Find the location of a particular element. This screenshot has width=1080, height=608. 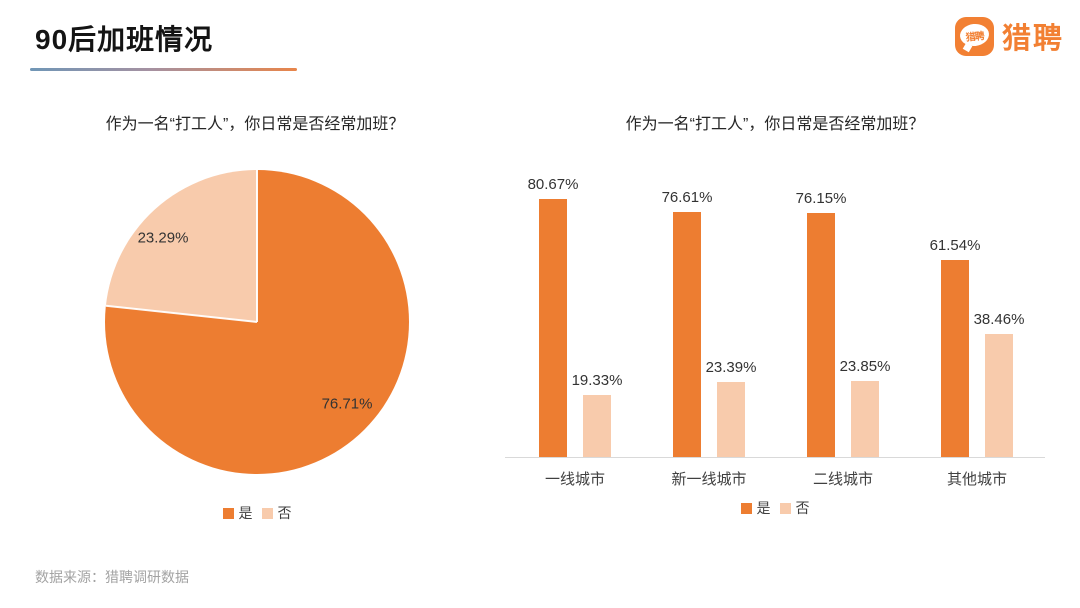

pie-legend: 是 否 is located at coordinates (257, 513).